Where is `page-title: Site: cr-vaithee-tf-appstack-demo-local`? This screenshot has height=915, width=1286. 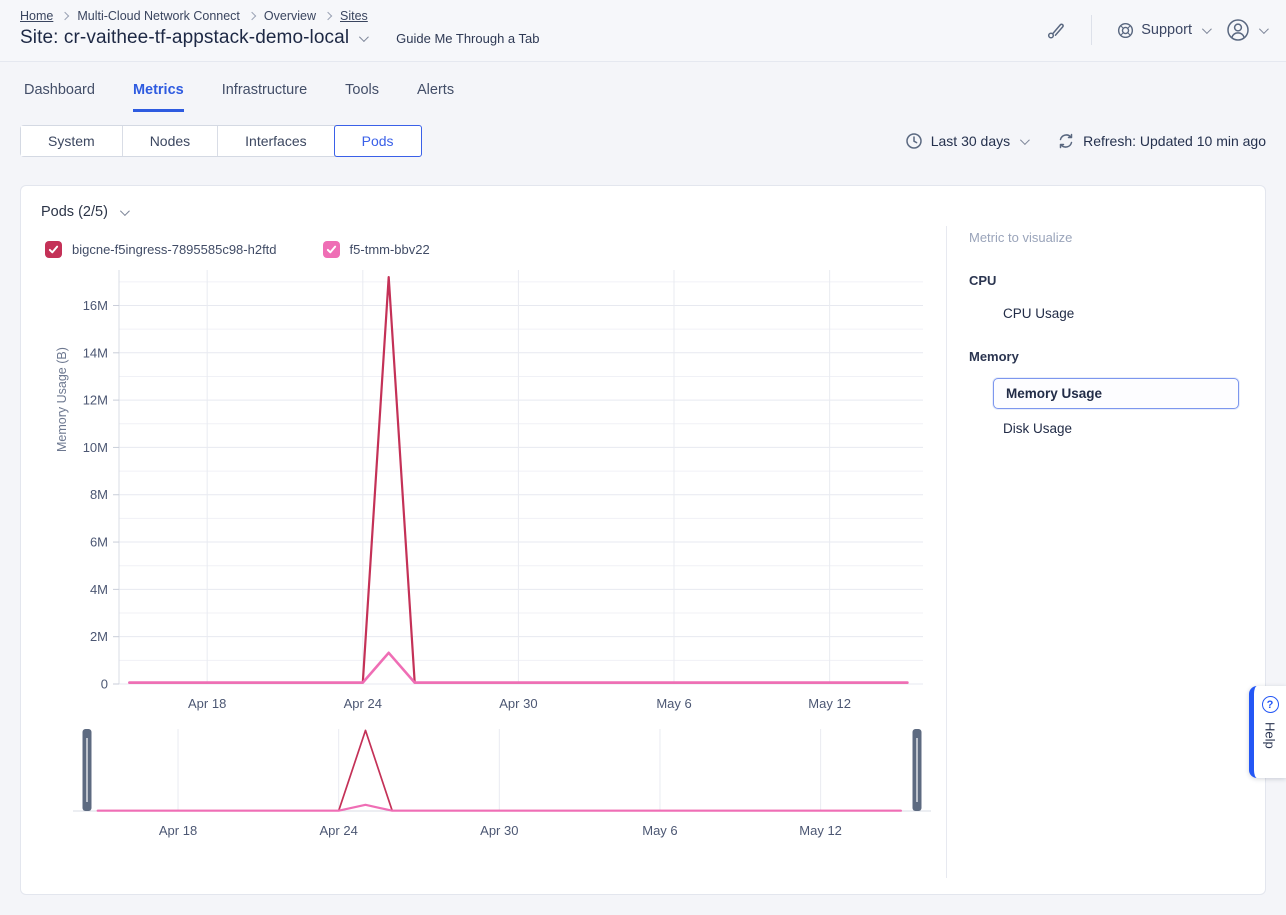 page-title: Site: cr-vaithee-tf-appstack-demo-local is located at coordinates (185, 37).